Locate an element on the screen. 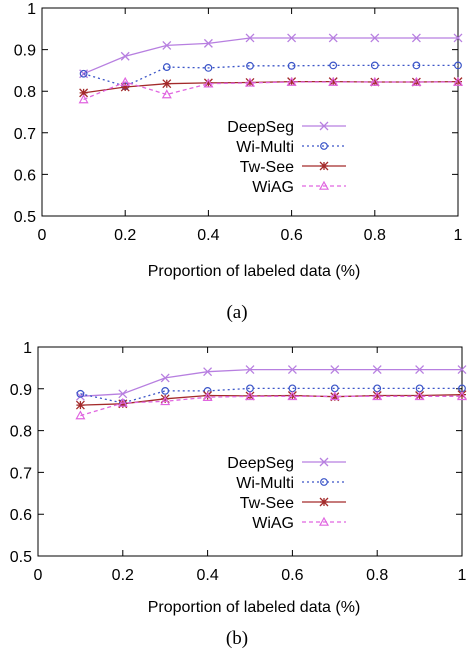 The width and height of the screenshot is (474, 653). legend-label: DeepSeg is located at coordinates (260, 127).